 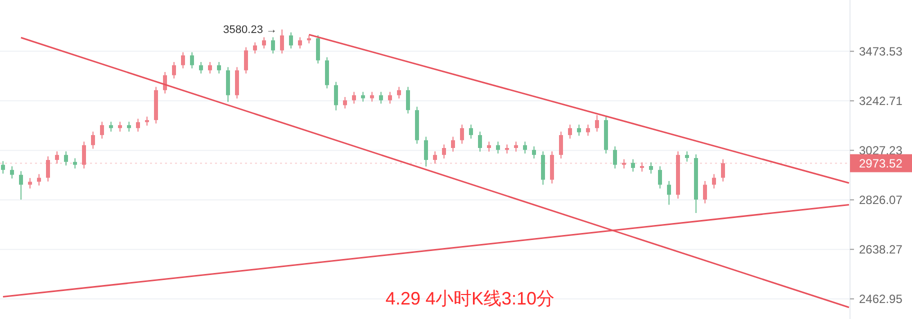 I want to click on y-tick-label: 2826.07, so click(x=881, y=200).